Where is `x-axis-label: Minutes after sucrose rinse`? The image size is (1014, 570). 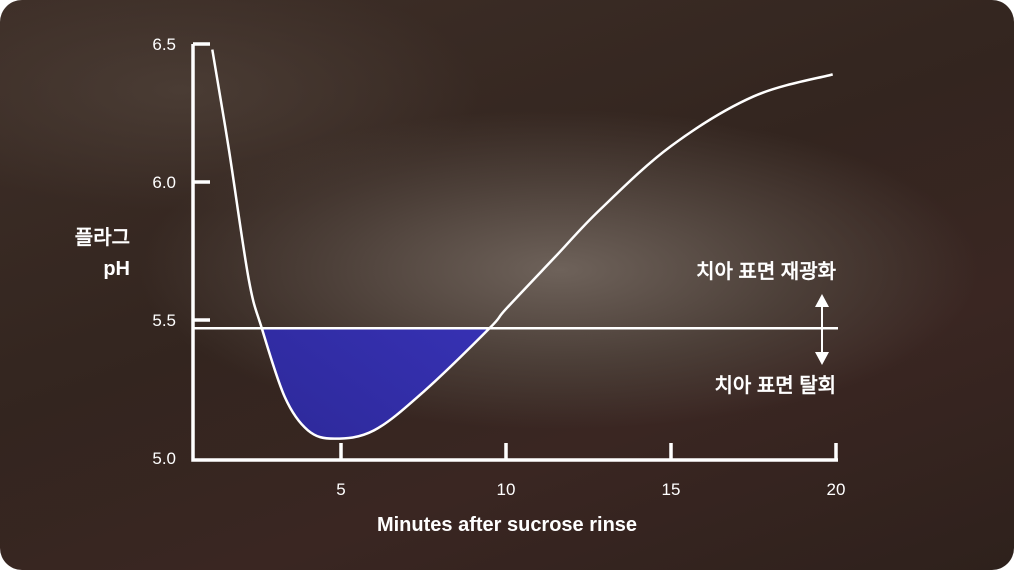 x-axis-label: Minutes after sucrose rinse is located at coordinates (507, 525).